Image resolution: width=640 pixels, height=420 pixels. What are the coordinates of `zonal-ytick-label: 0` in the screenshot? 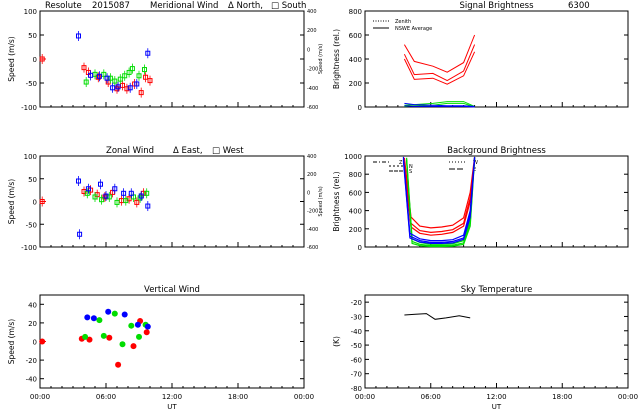 It's located at (35, 203).